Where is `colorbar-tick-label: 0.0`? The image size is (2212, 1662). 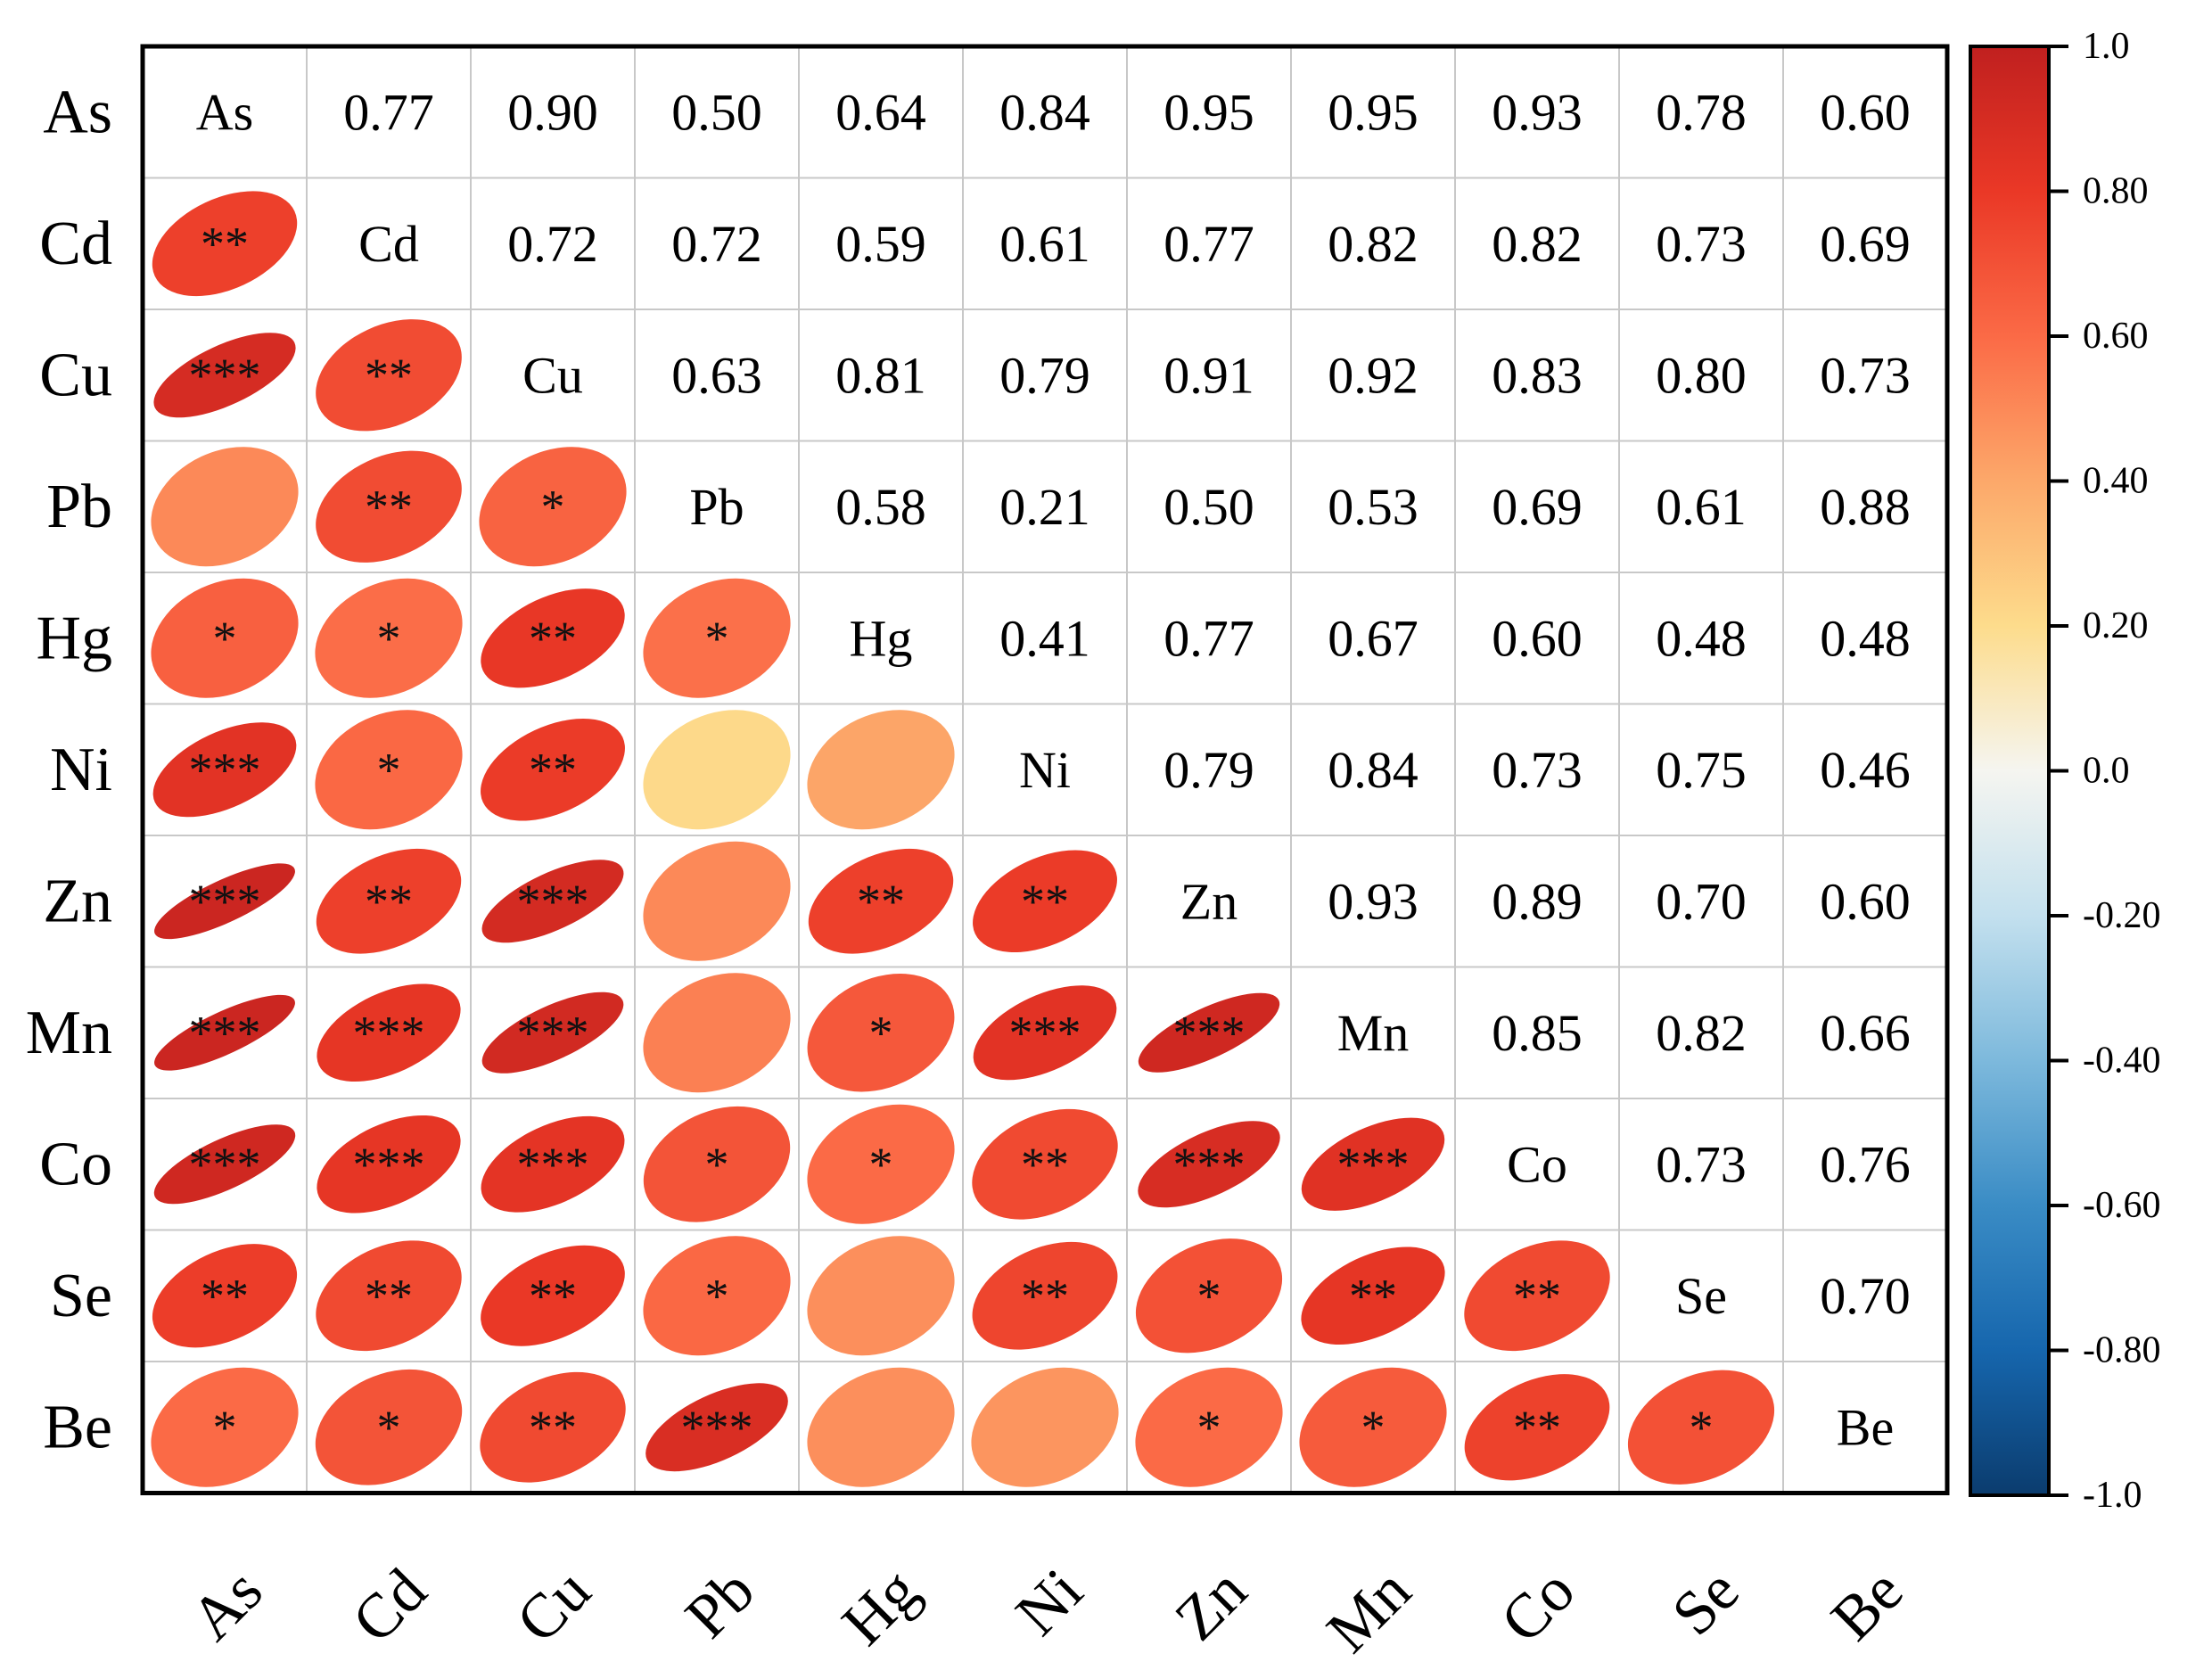 colorbar-tick-label: 0.0 is located at coordinates (2106, 771).